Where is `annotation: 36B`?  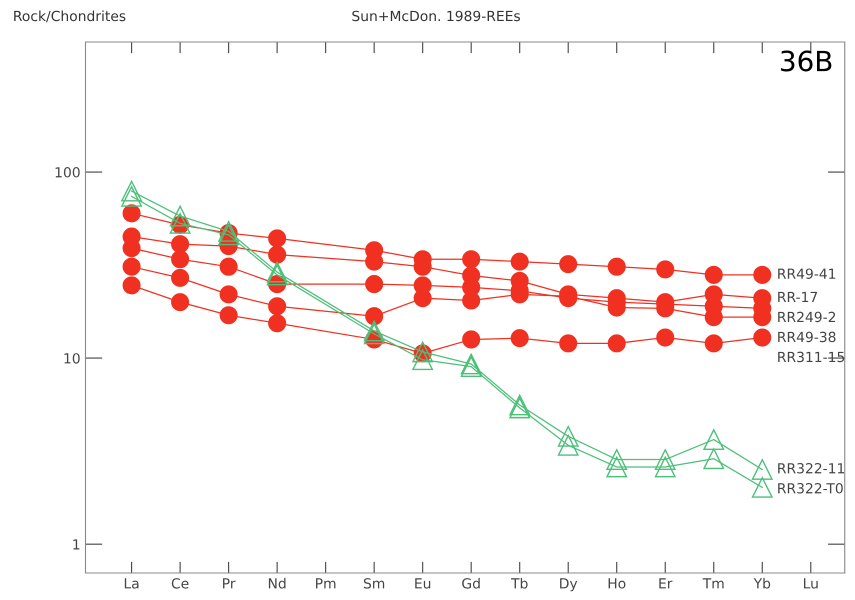 annotation: 36B is located at coordinates (806, 61).